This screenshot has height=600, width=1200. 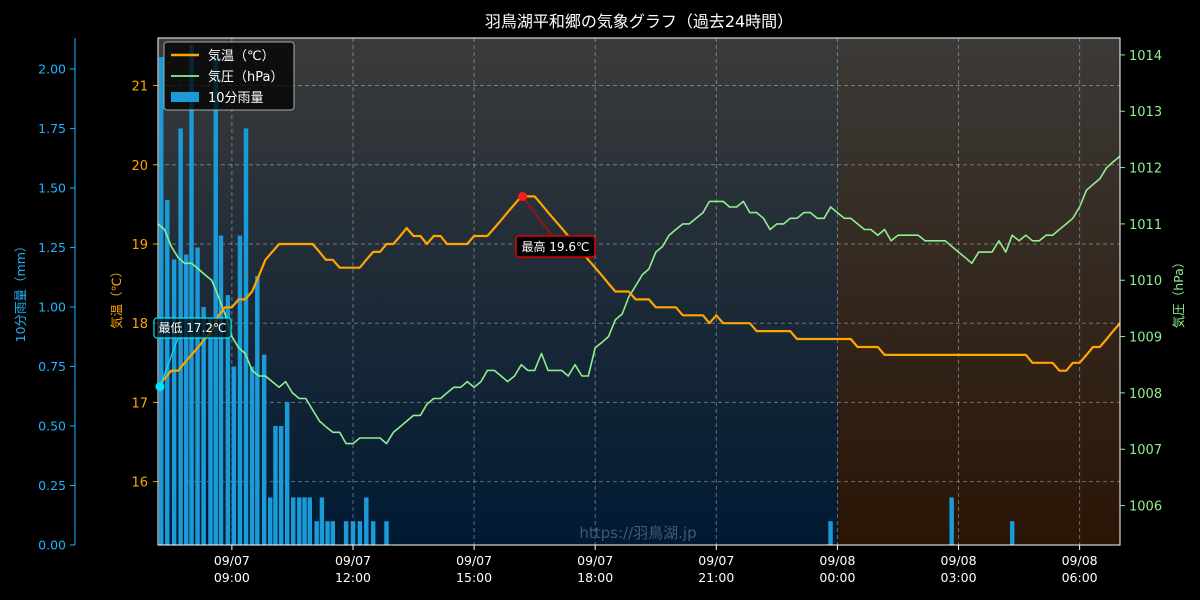 I want to click on pressure-axis-tick-label: 1009, so click(x=1145, y=338).